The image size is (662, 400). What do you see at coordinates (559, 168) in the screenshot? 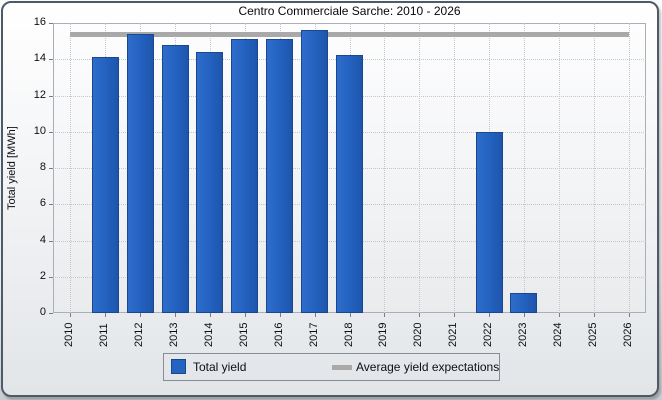
I see `v-gridline-2024` at bounding box center [559, 168].